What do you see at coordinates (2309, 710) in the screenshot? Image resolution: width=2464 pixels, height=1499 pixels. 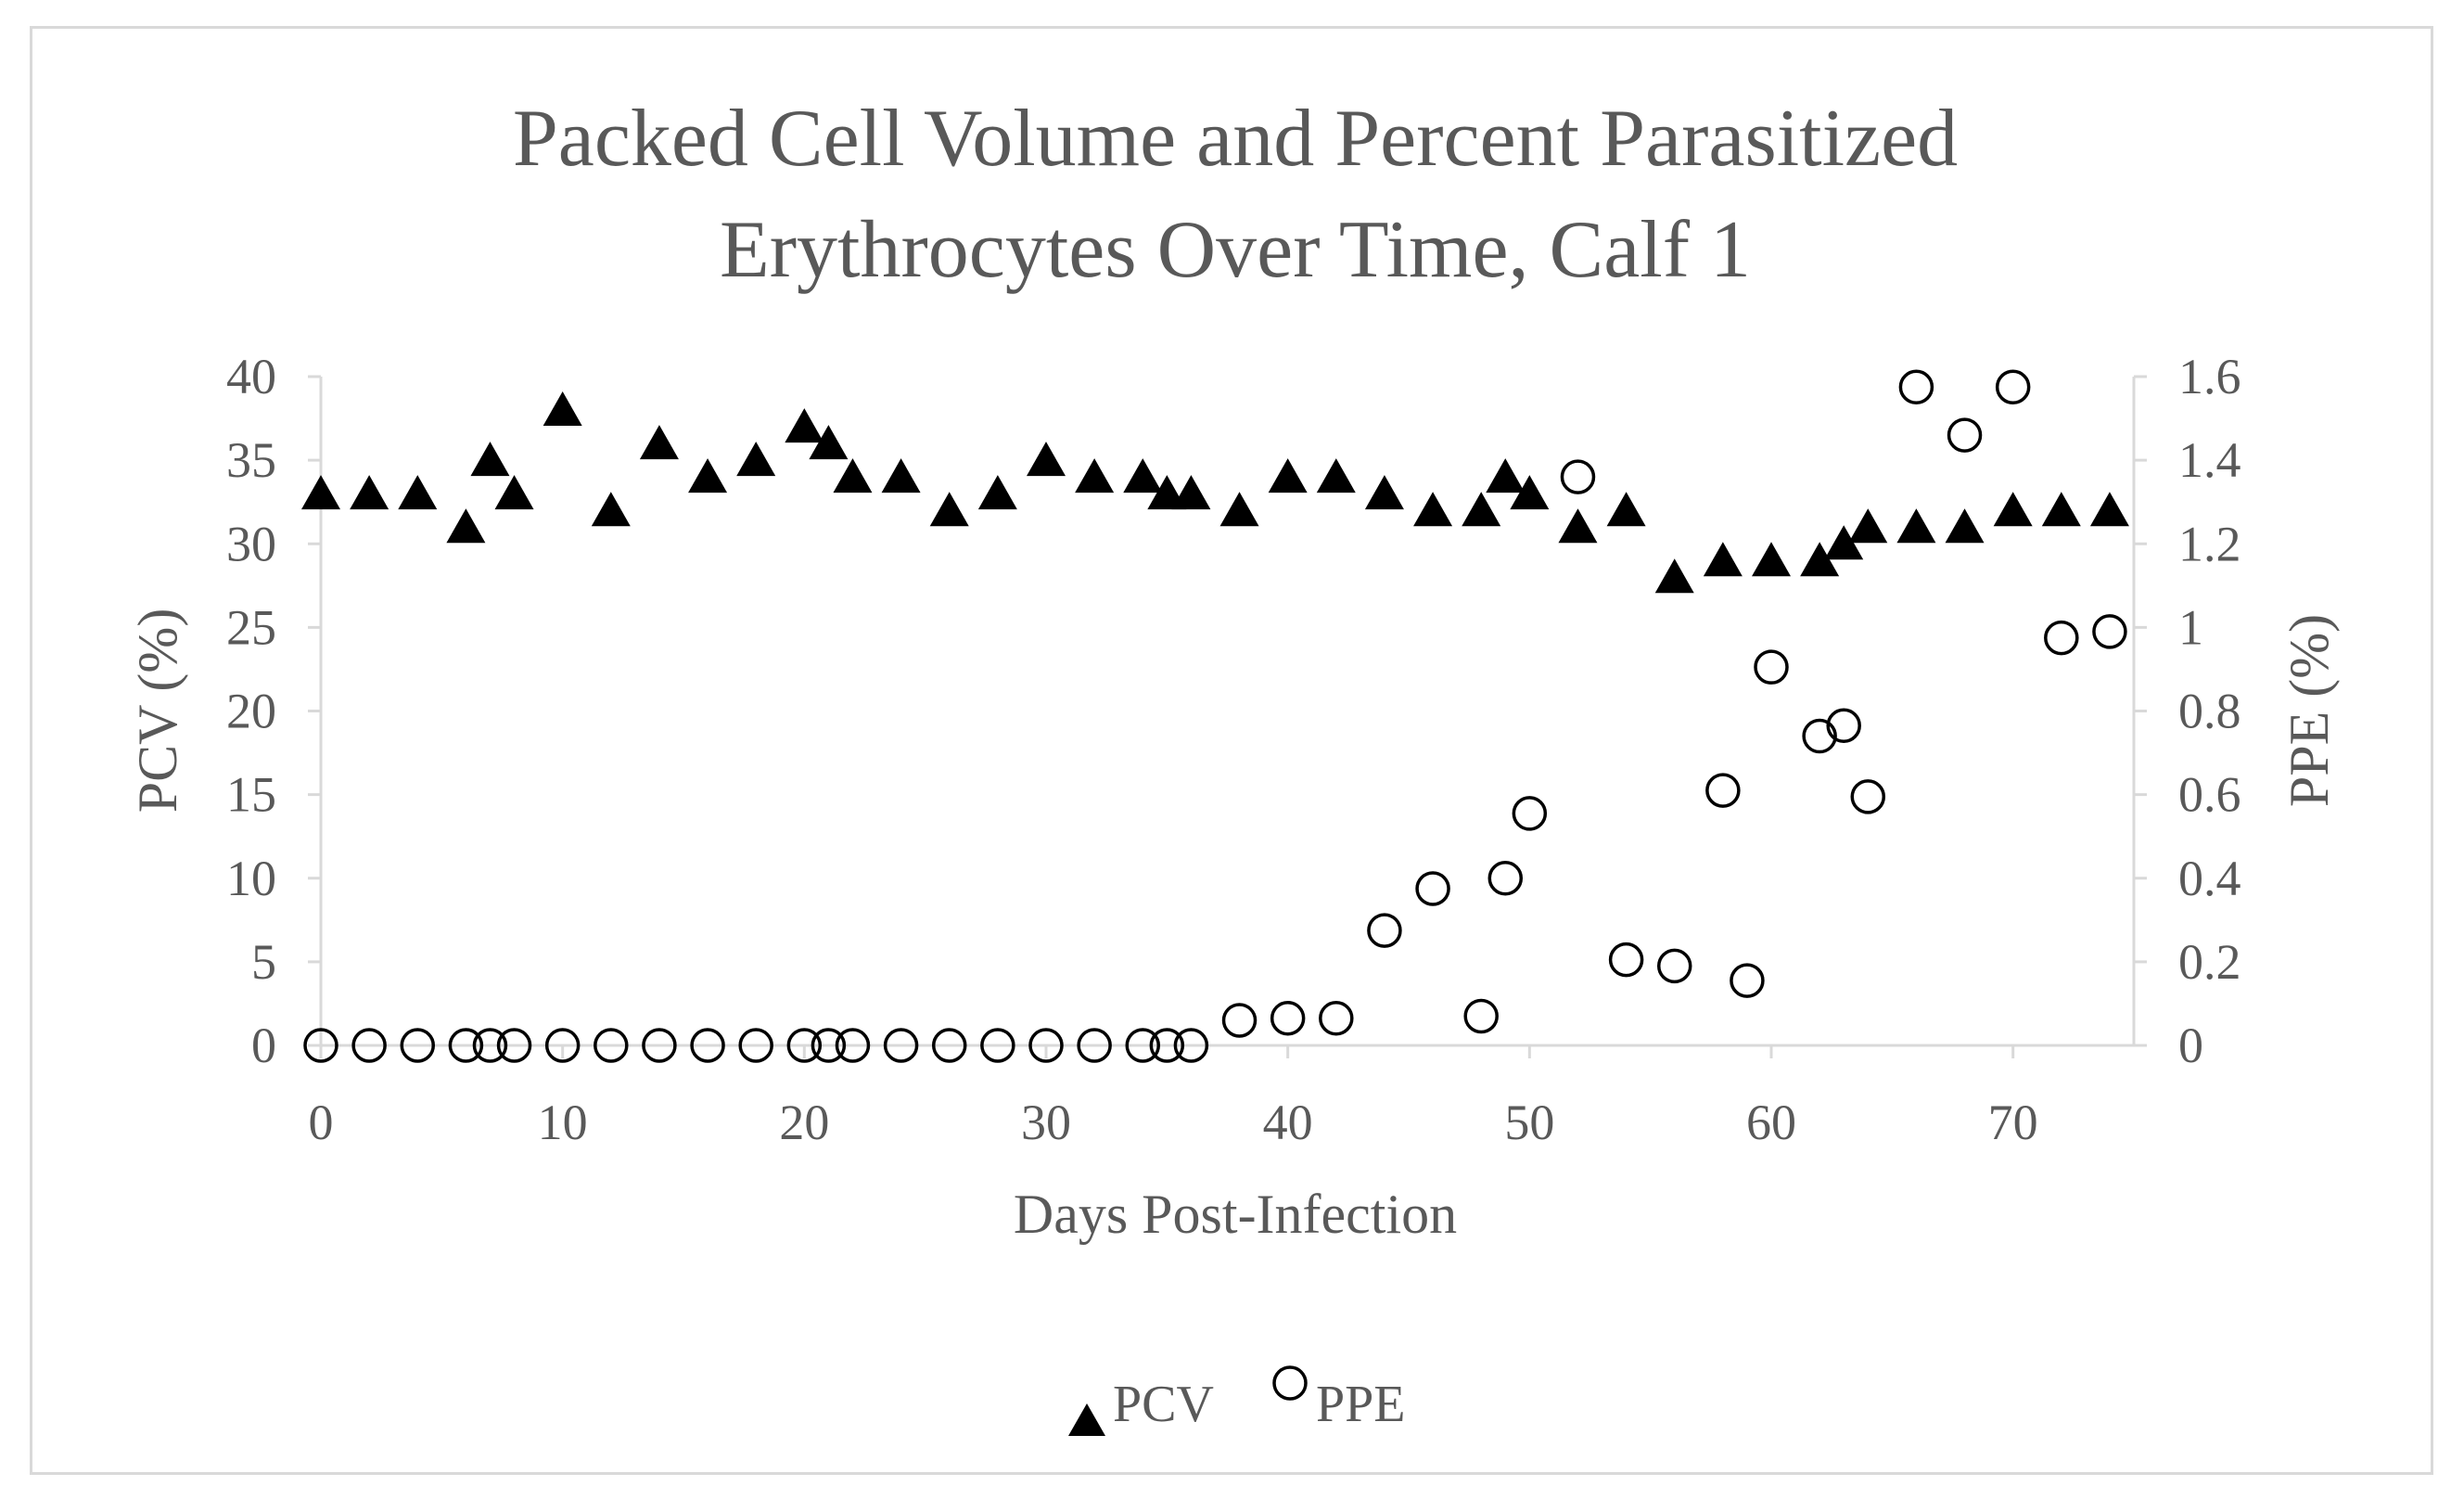 I see `right-y-axis-title: PPE (%)` at bounding box center [2309, 710].